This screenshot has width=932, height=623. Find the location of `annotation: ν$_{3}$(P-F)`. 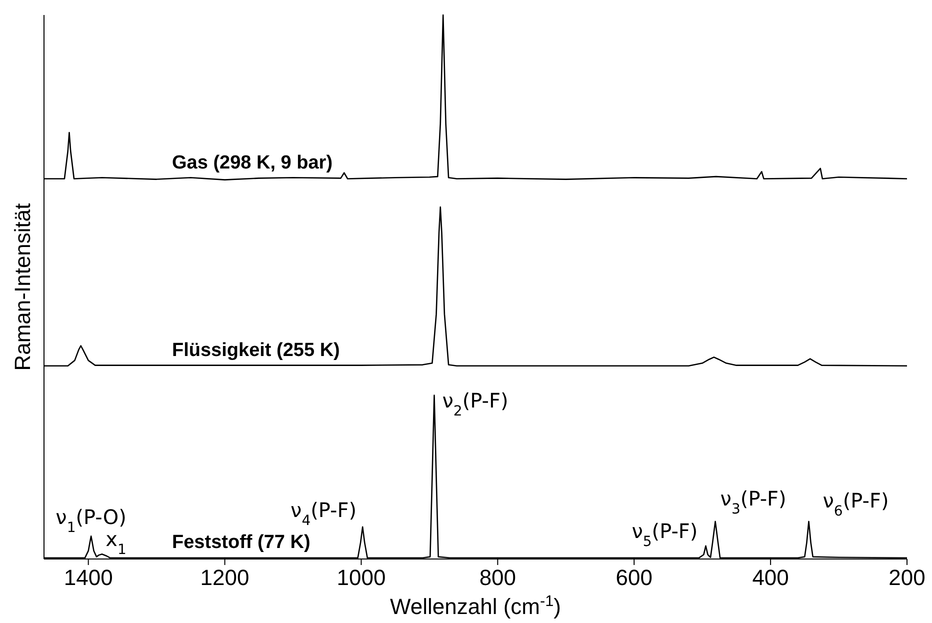

annotation: ν$_{3}$(P-F) is located at coordinates (753, 502).